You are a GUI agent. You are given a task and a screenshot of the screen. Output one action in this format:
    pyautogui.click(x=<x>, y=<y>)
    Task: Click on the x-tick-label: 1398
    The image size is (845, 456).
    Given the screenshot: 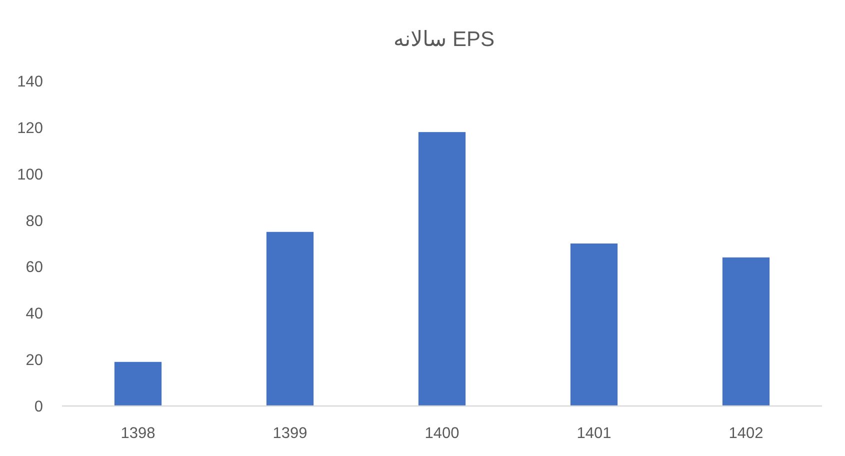 What is the action you would take?
    pyautogui.click(x=138, y=433)
    